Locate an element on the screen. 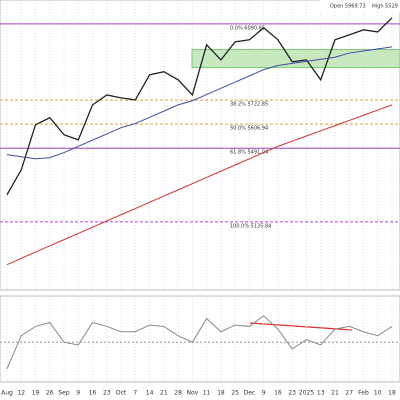 The width and height of the screenshot is (400, 400). header-open: Open 5969.73 is located at coordinates (348, 7).